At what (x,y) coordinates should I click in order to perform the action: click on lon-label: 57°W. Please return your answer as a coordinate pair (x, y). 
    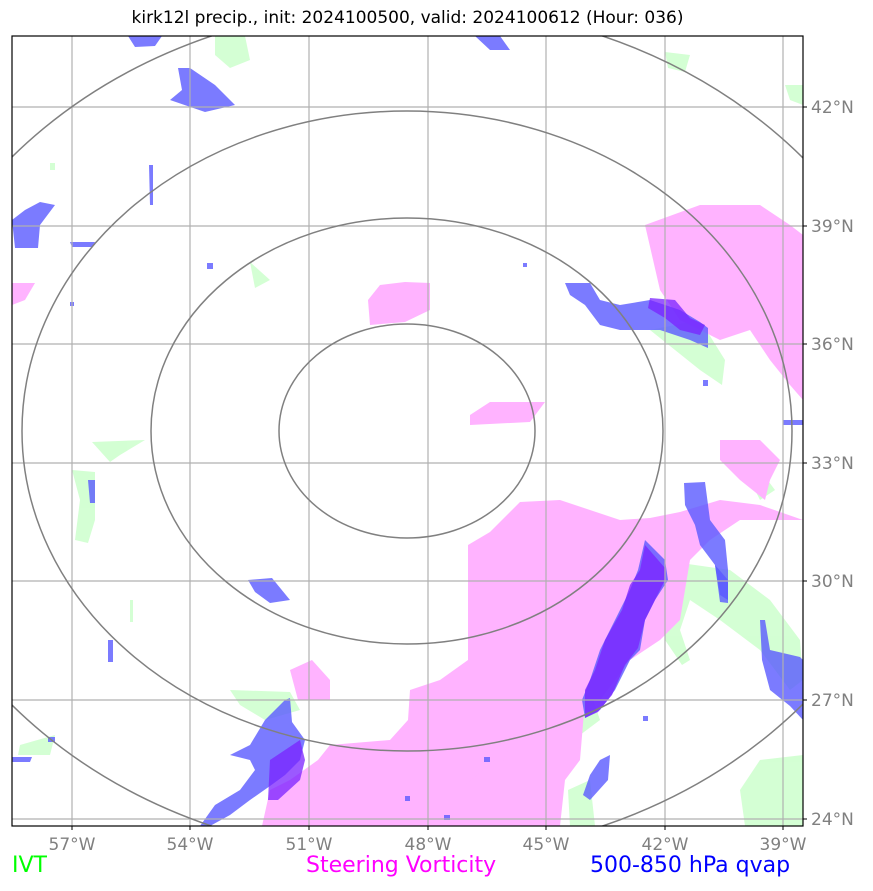
    Looking at the image, I should click on (72, 845).